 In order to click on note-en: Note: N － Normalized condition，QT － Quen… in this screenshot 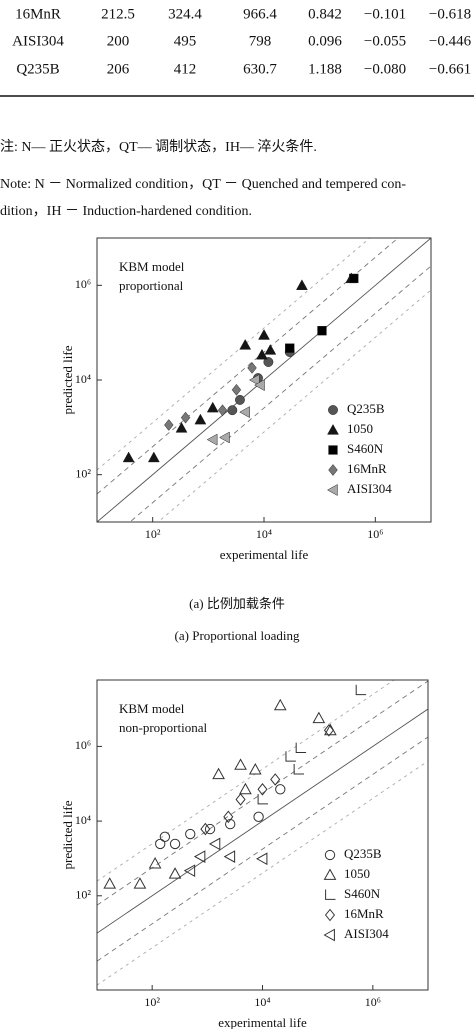, I will do `click(203, 184)`.